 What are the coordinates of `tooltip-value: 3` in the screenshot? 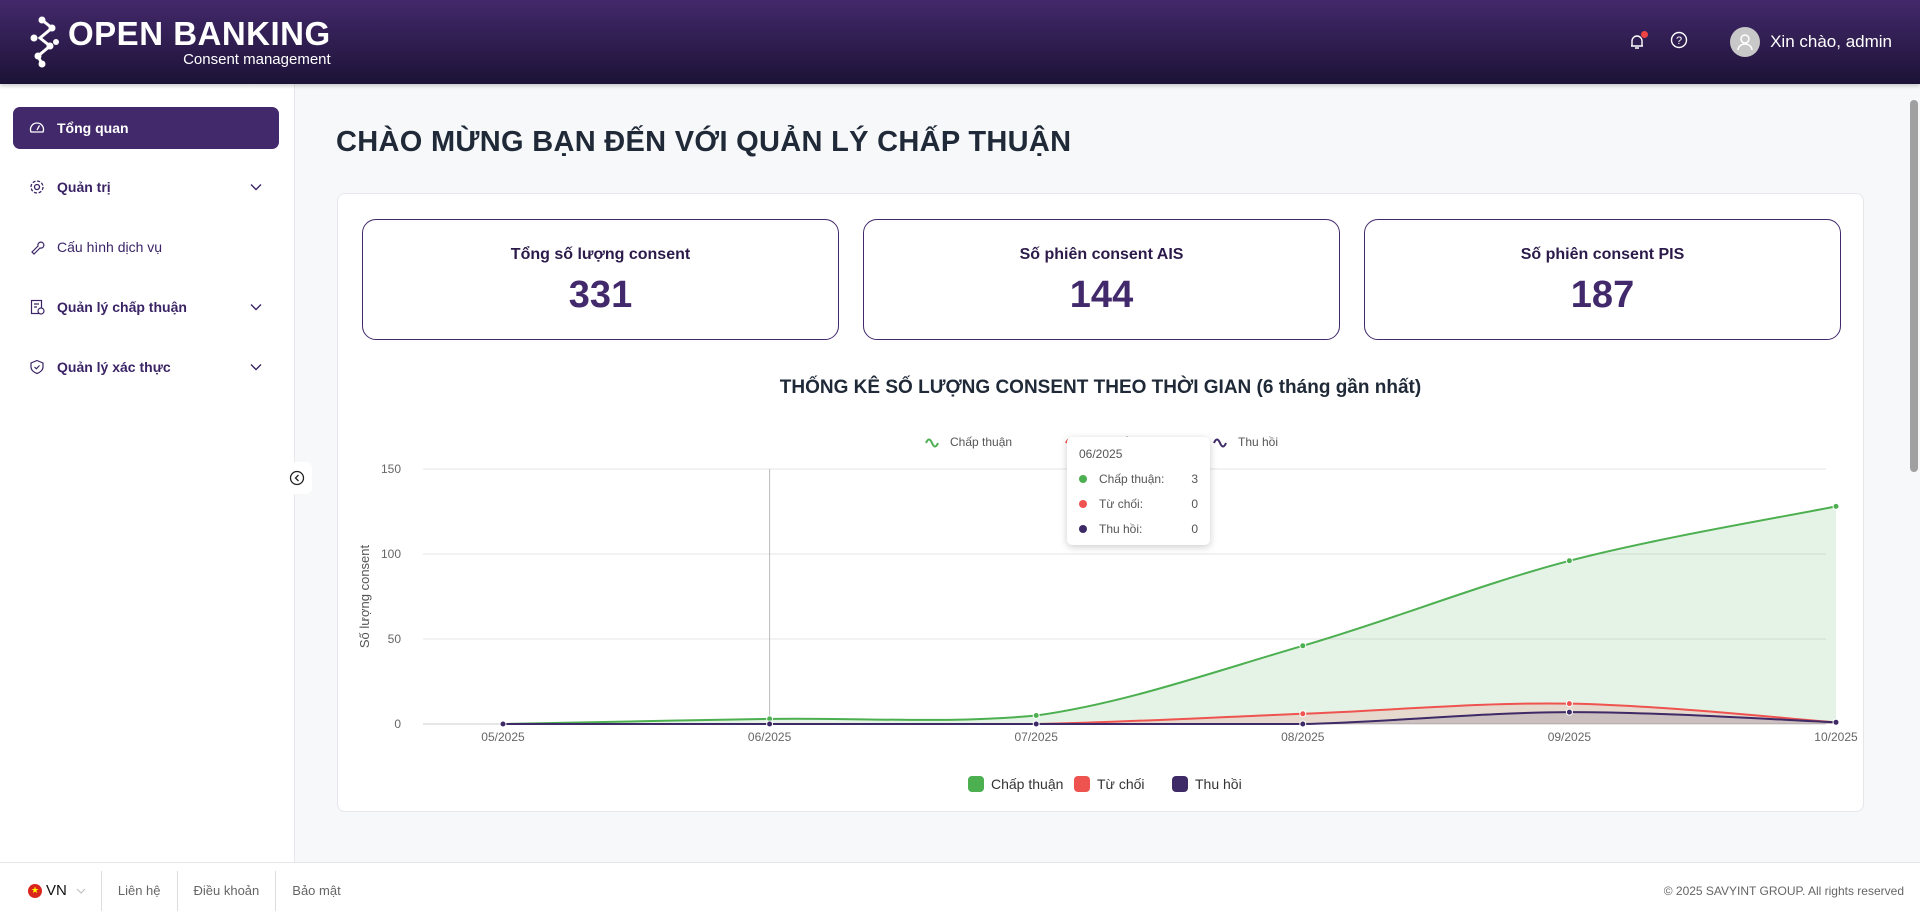 It's located at (1194, 479).